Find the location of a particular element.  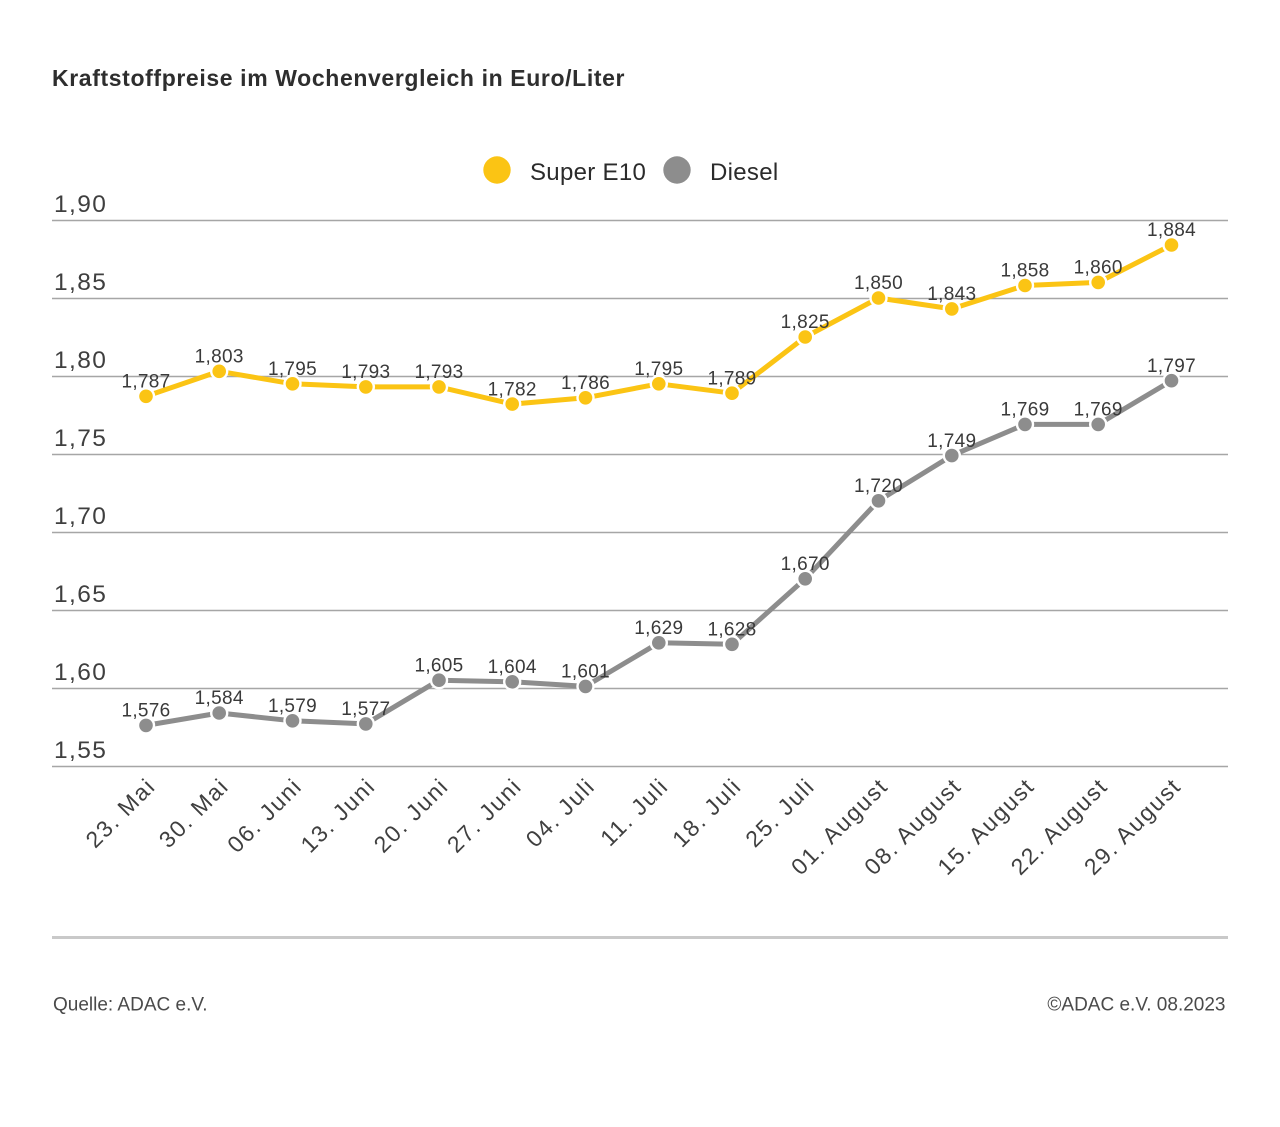

svg-text: 1,65 is located at coordinates (80, 594).